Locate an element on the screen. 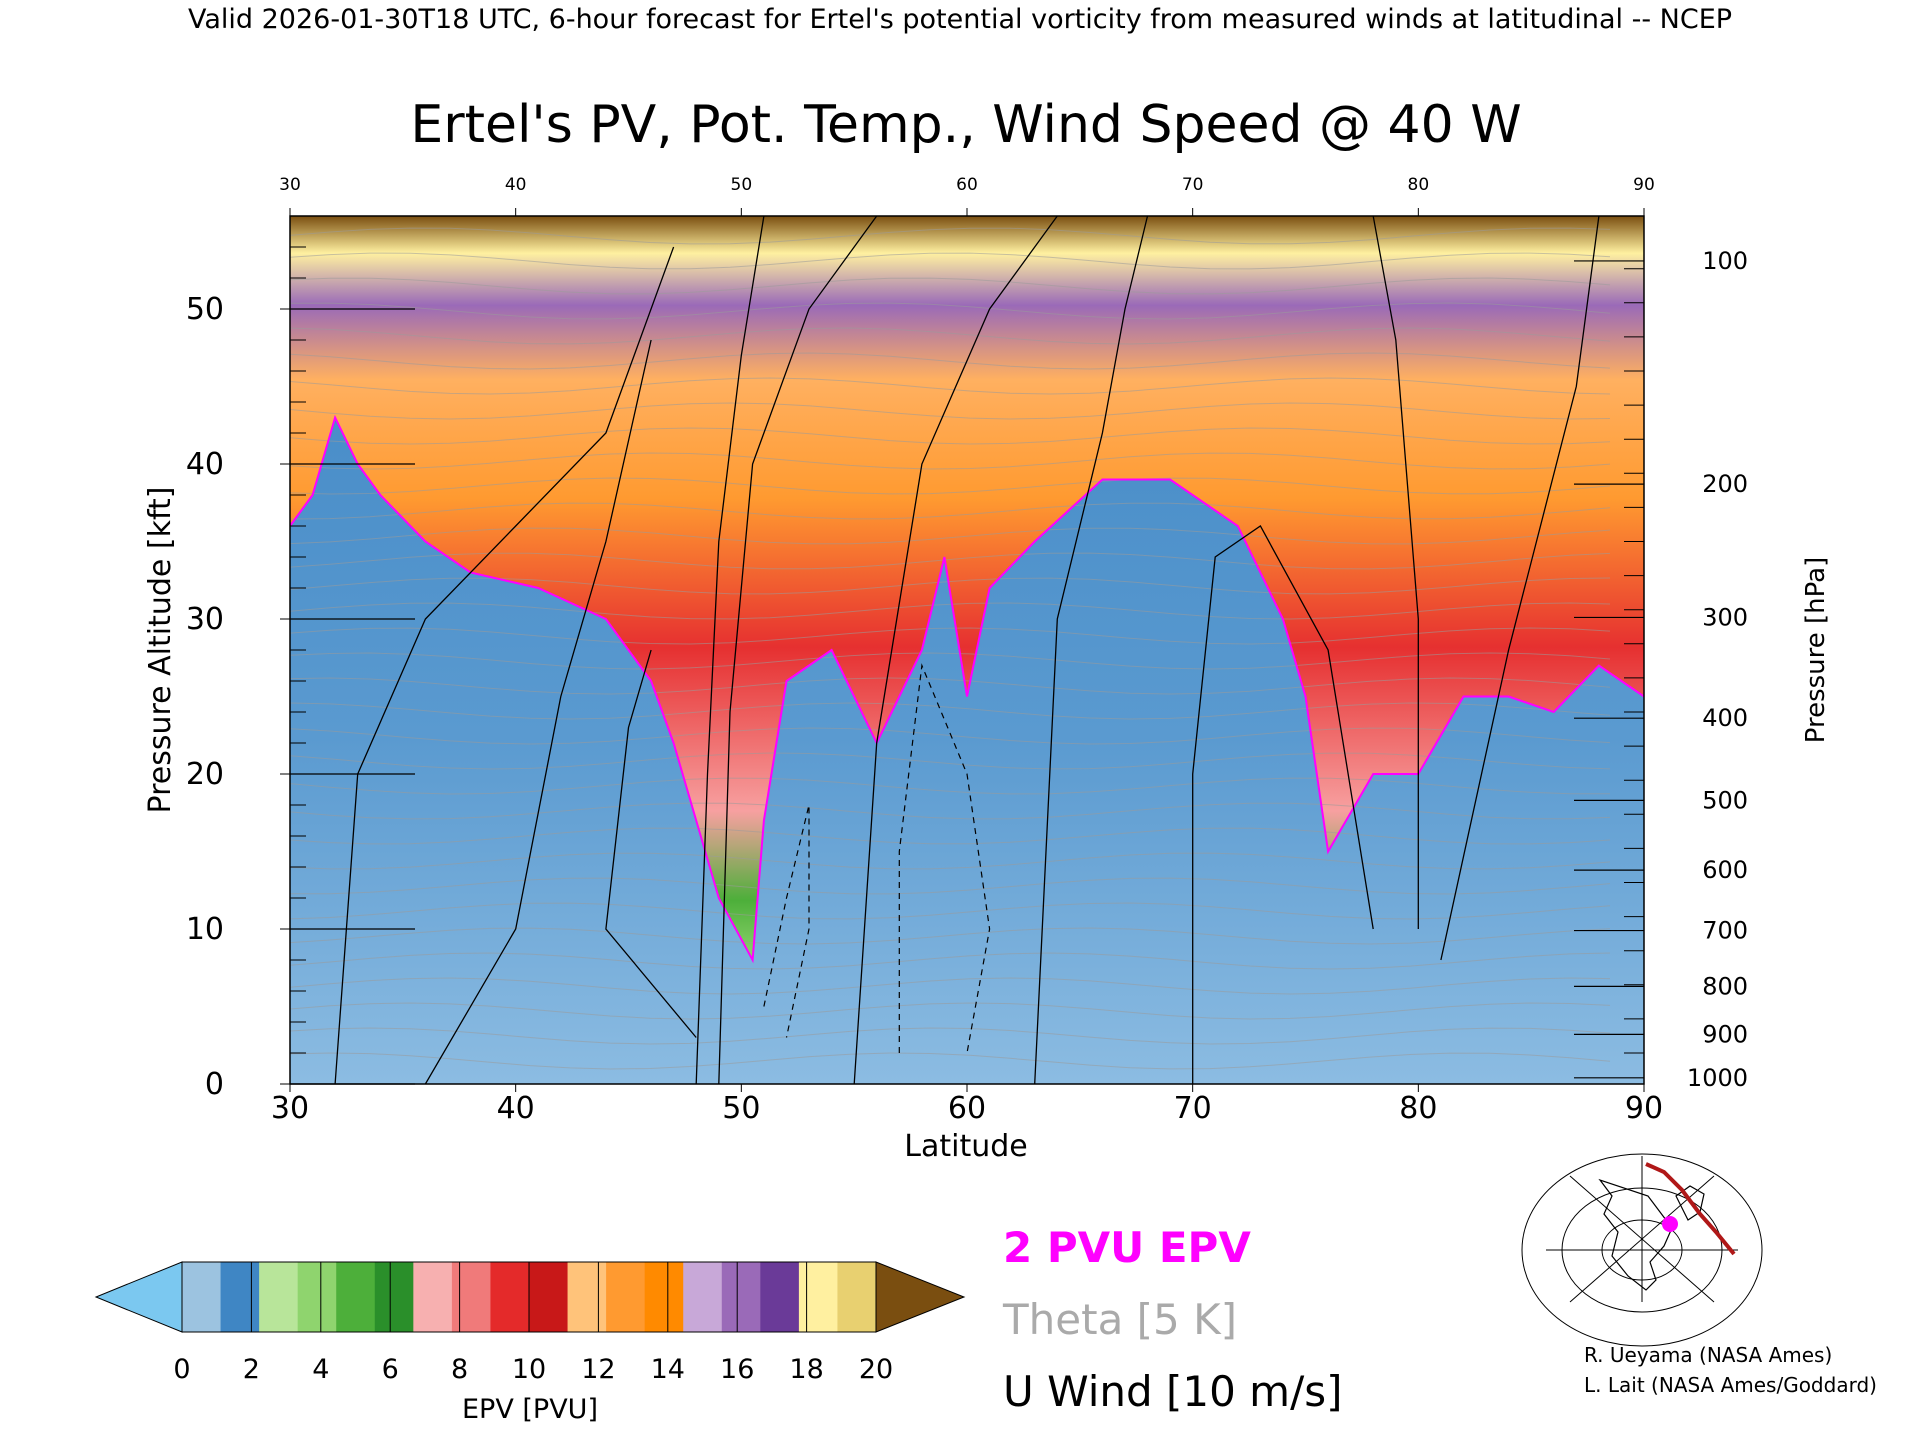 The image size is (1920, 1440). colorbar-tick-label: 16 is located at coordinates (737, 1369).